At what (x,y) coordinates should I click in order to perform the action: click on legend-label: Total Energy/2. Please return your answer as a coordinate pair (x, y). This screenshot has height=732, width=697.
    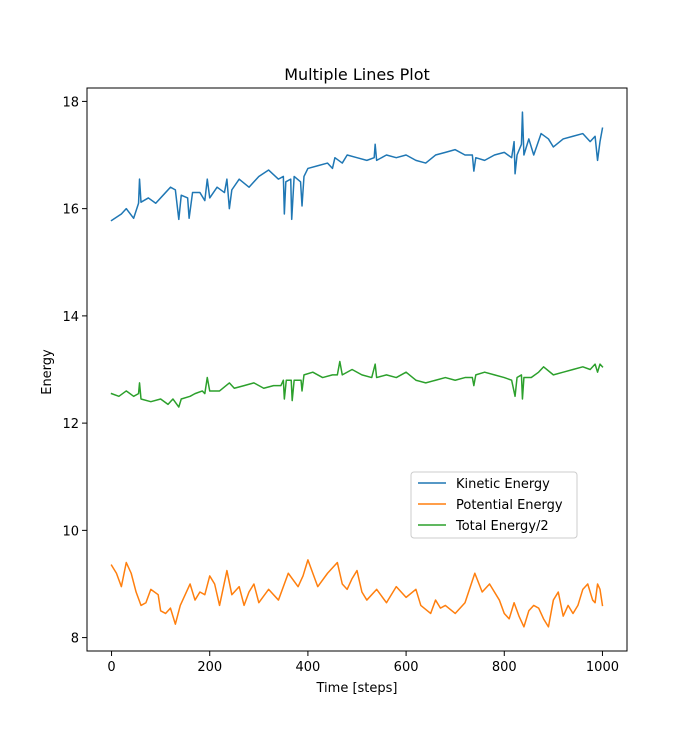
    Looking at the image, I should click on (502, 526).